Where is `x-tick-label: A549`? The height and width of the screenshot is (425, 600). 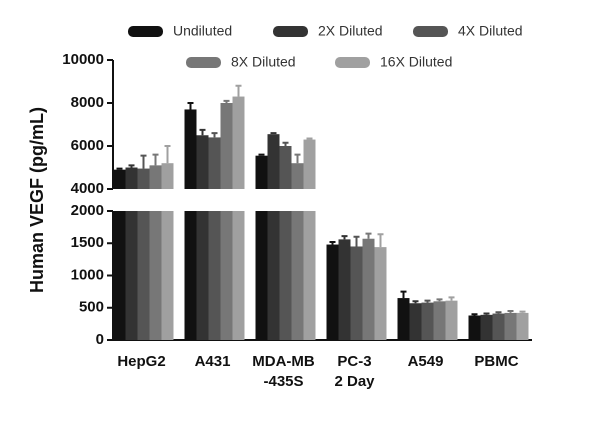 x-tick-label: A549 is located at coordinates (426, 361).